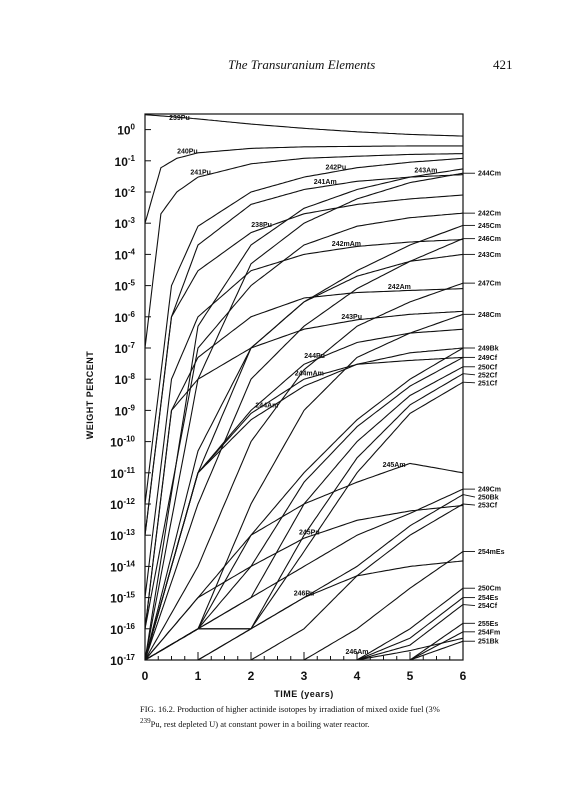 This screenshot has width=588, height=800. Describe the element at coordinates (187, 152) in the screenshot. I see `series-label-240Pu: 240Pu` at that location.